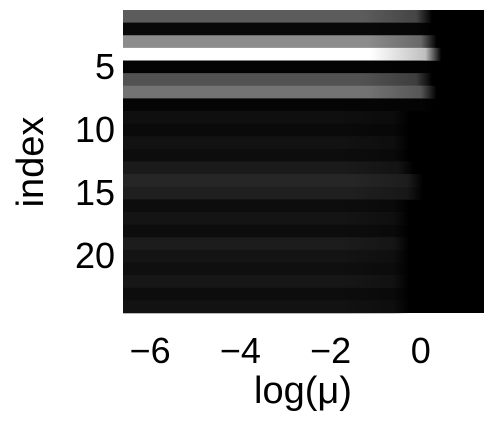 The width and height of the screenshot is (484, 423). I want to click on x-axis: −6 −4 −2 0, so click(280, 350).